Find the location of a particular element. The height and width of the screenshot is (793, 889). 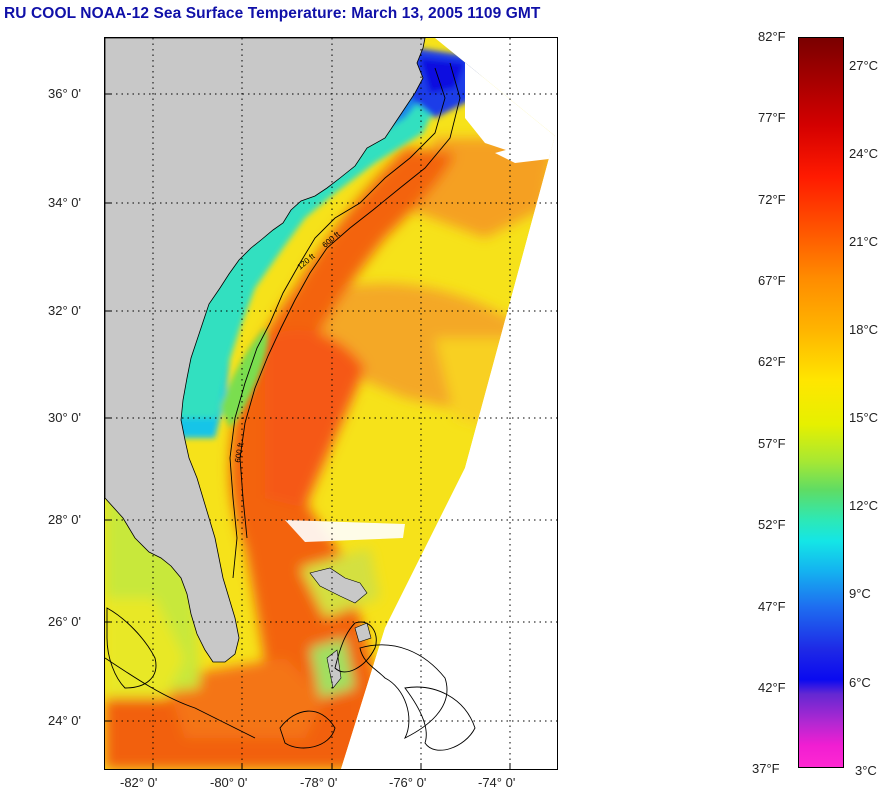

lon-label-82: -82° 0' is located at coordinates (139, 782).